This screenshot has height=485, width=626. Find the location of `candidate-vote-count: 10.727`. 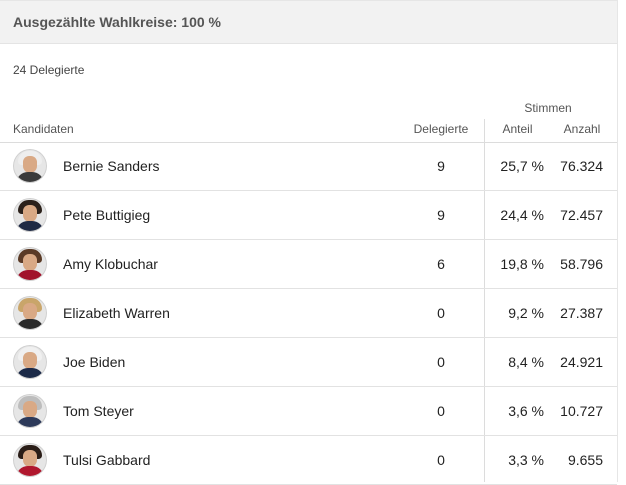

candidate-vote-count: 10.727 is located at coordinates (581, 411).